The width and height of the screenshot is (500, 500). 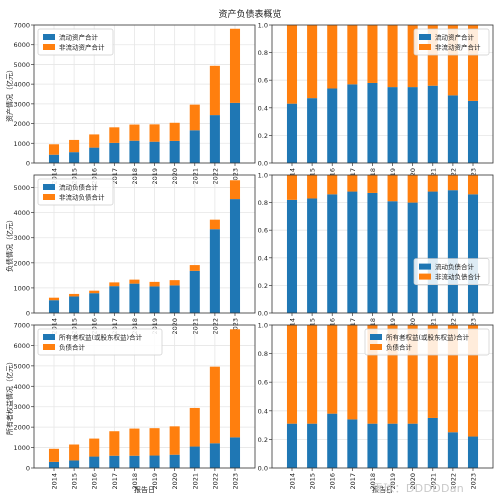 I want to click on x-tick-label: 2018, so click(x=135, y=326).